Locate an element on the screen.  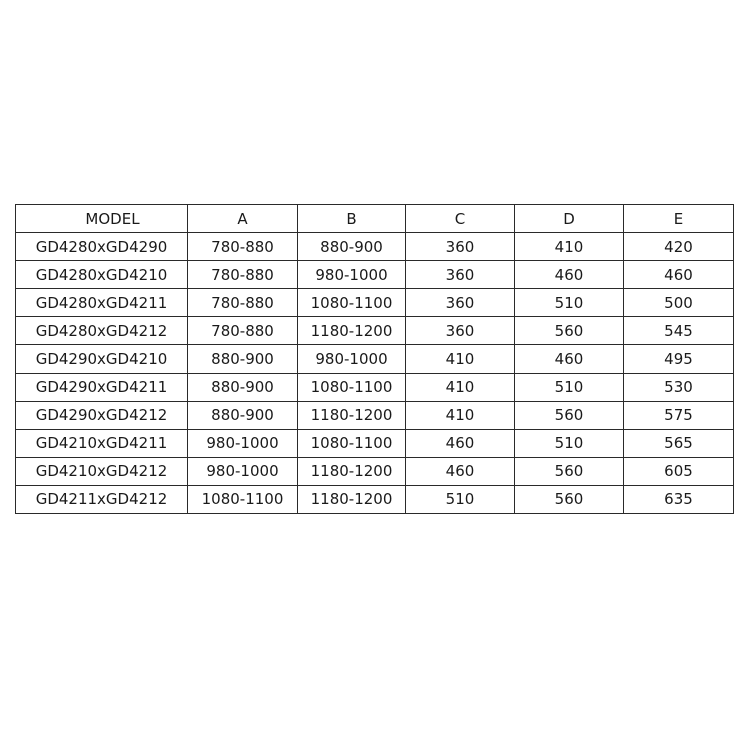
table-row: GD4280xGD4290 780-880 880-900 360 410 420 is located at coordinates (374, 247).